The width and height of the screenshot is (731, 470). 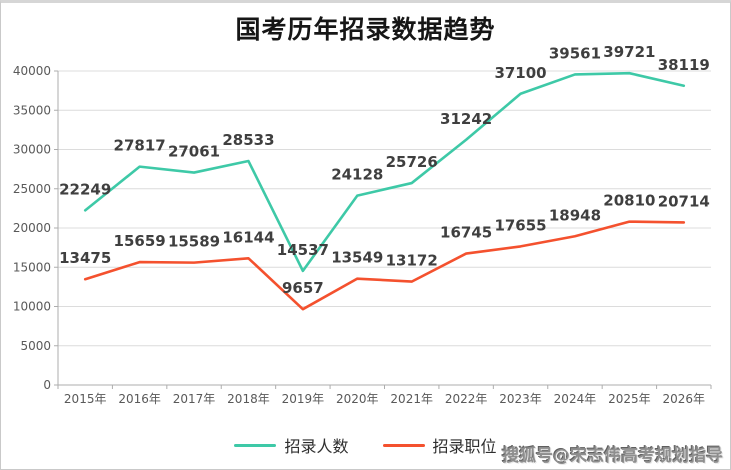 What do you see at coordinates (139, 399) in the screenshot?
I see `svg-text: 2016年` at bounding box center [139, 399].